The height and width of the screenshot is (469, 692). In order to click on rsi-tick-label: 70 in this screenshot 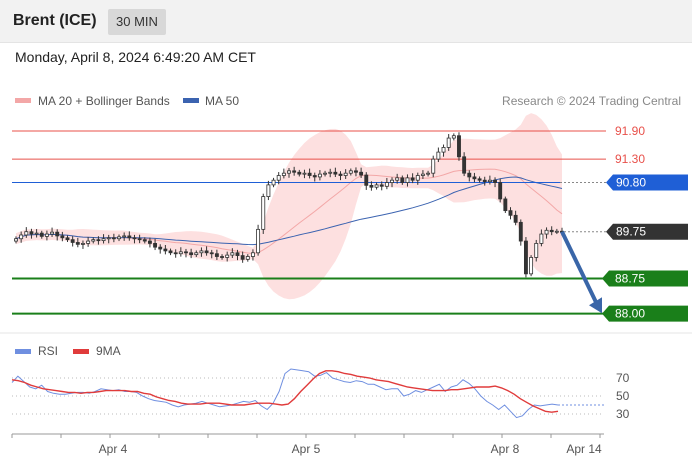, I will do `click(623, 378)`.